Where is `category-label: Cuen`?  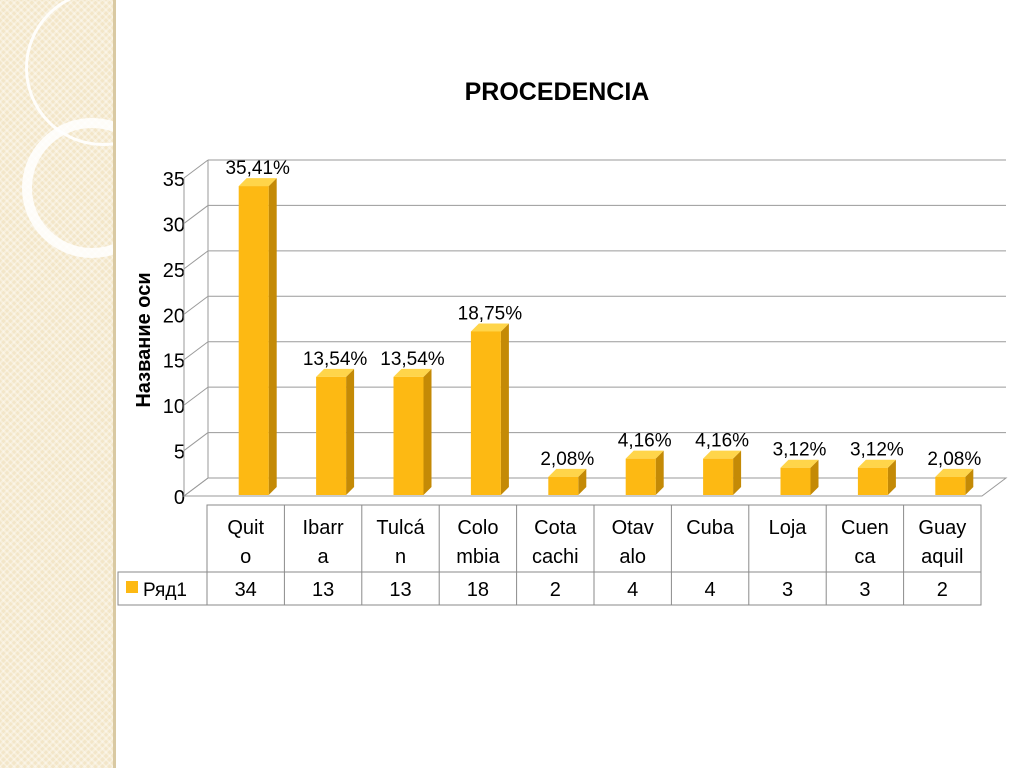 category-label: Cuen is located at coordinates (865, 528).